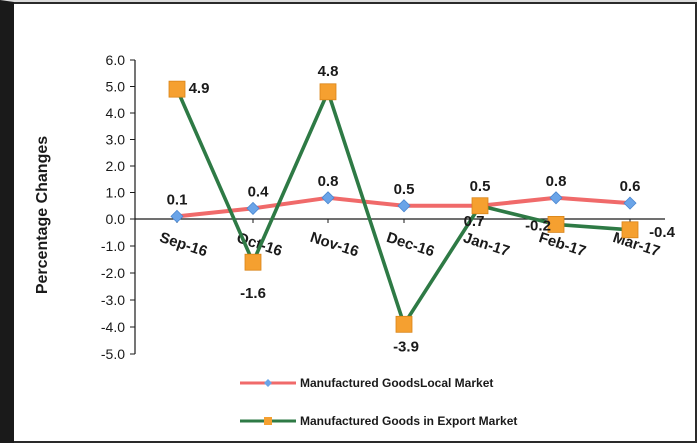 The image size is (697, 443). I want to click on y-tick-label: -2.0, so click(113, 273).